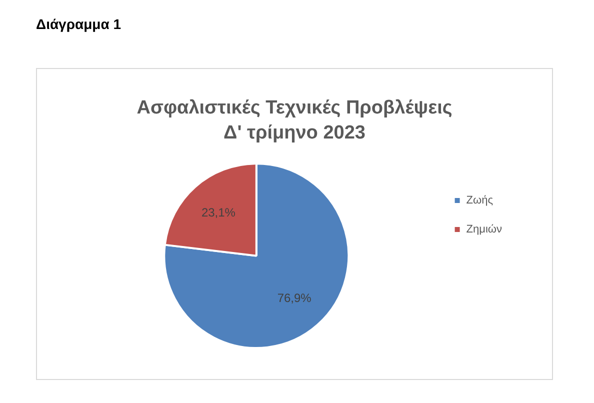 This screenshot has height=403, width=594. What do you see at coordinates (484, 230) in the screenshot?
I see `legend-label: Ζημιών` at bounding box center [484, 230].